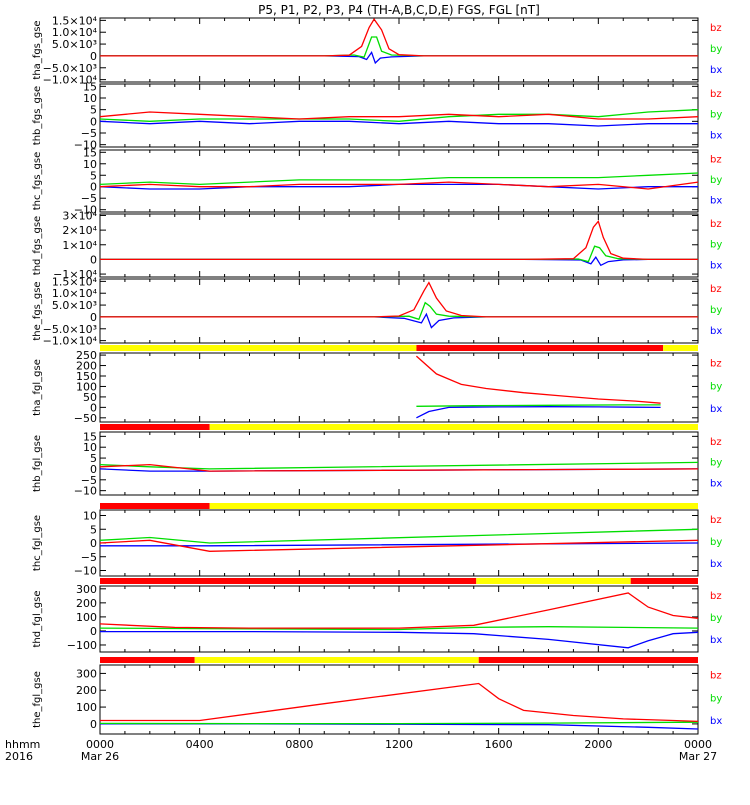  Describe the element at coordinates (299, 744) in the screenshot. I see `time-tick-label: 0800` at that location.